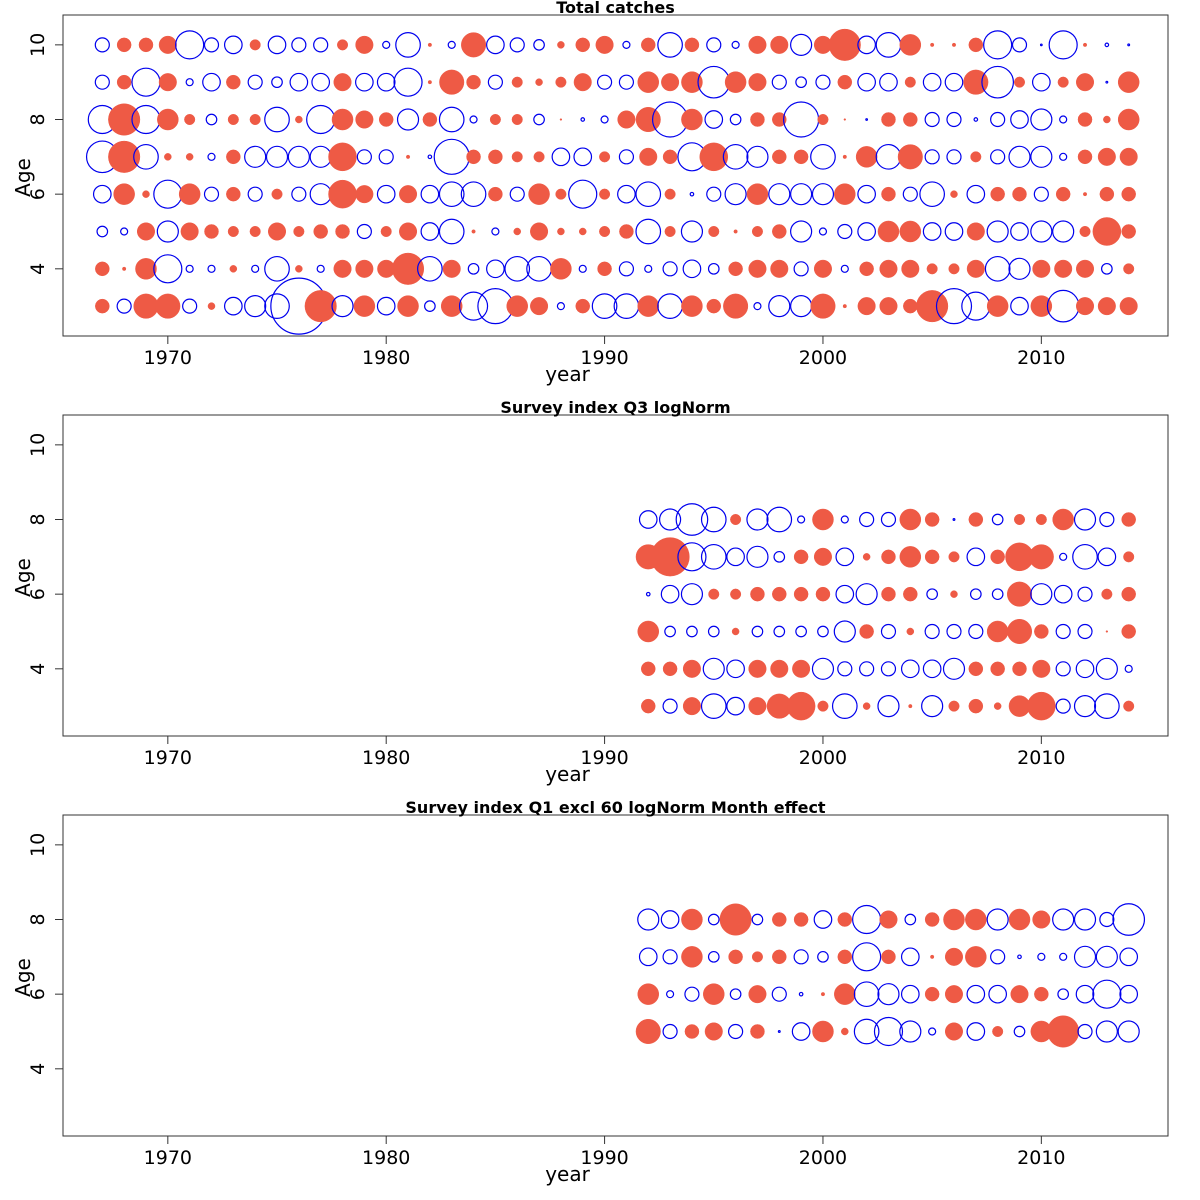  Describe the element at coordinates (386, 758) in the screenshot. I see `x-tick-label: 1980` at that location.